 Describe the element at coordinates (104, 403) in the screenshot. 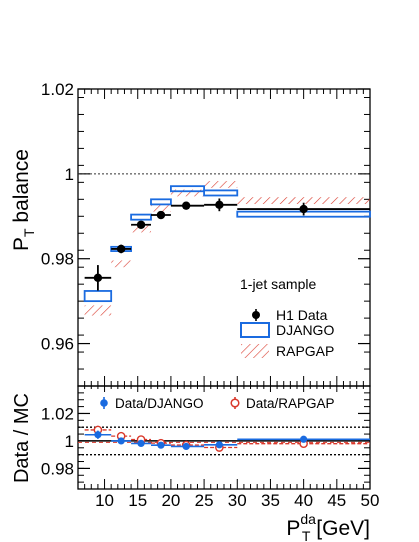

I see `ratio-legend-django-marker` at that location.